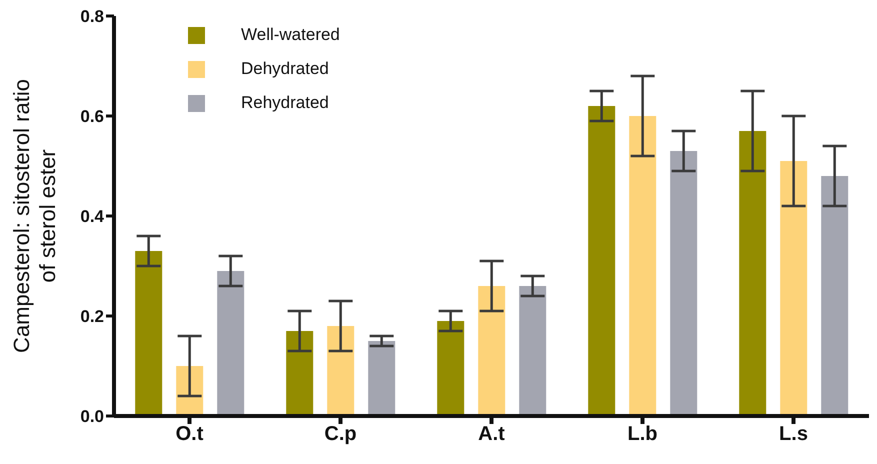 Image resolution: width=877 pixels, height=464 pixels. What do you see at coordinates (285, 103) in the screenshot?
I see `legend-label: Rehydrated` at bounding box center [285, 103].